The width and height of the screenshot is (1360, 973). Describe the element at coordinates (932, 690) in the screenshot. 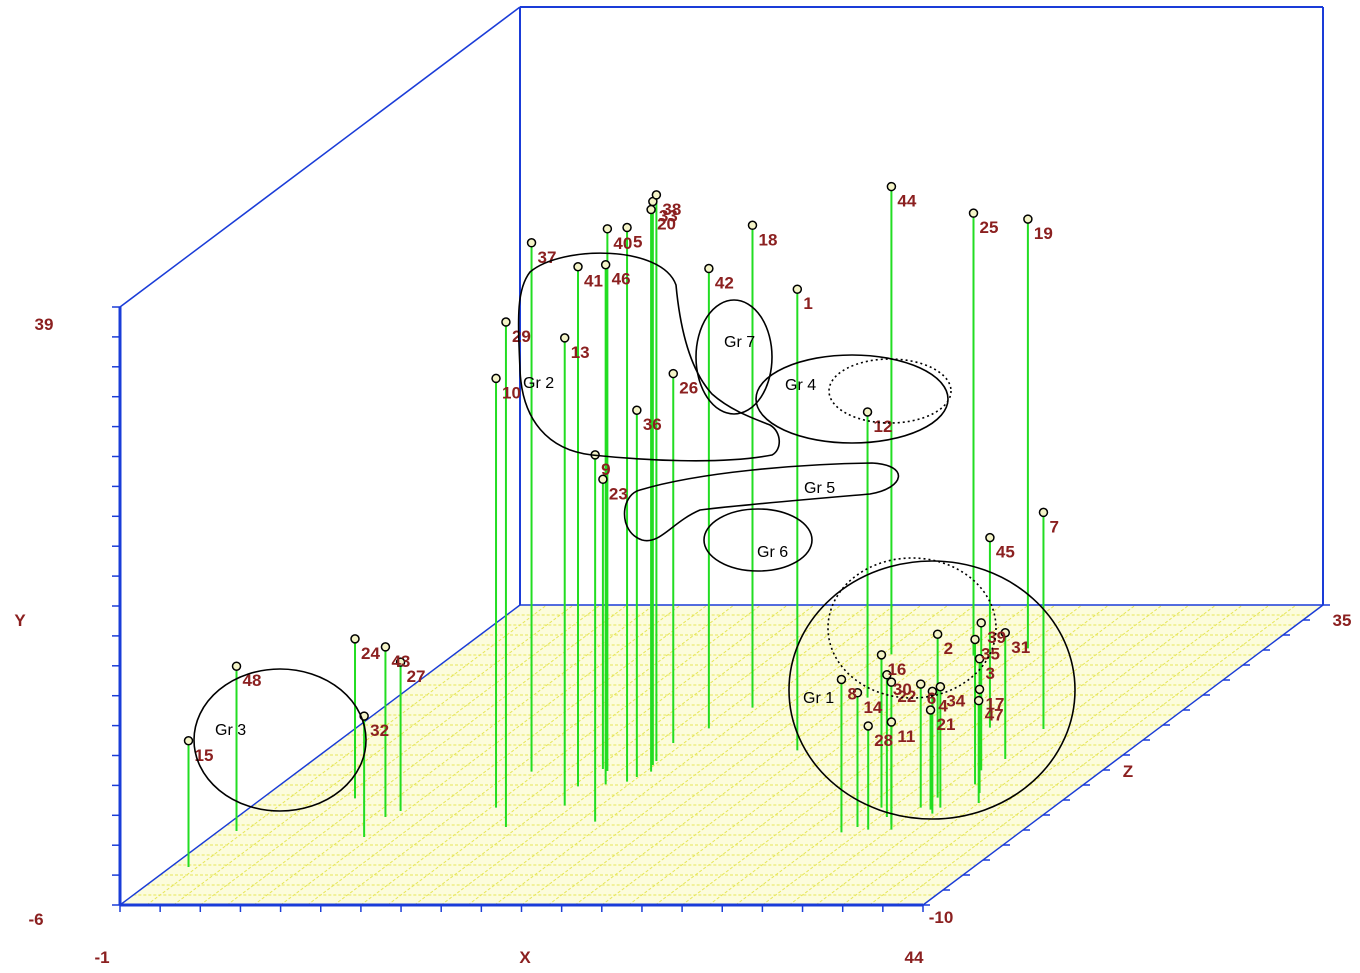

I see `group-1-outline` at that location.